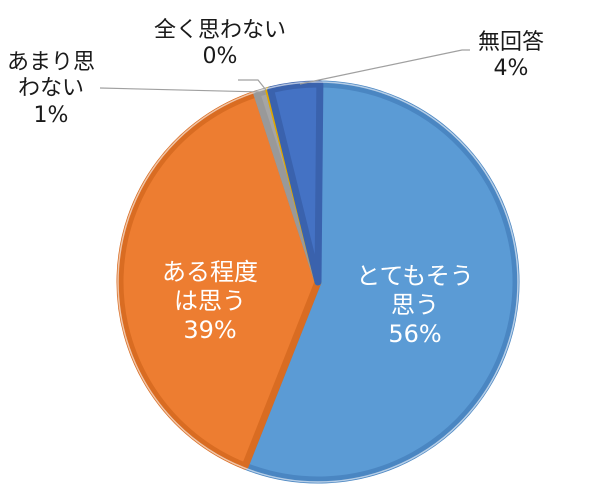 This screenshot has height=493, width=600. Describe the element at coordinates (415, 333) in the screenshot. I see `label-very-much-pct: 56%` at that location.